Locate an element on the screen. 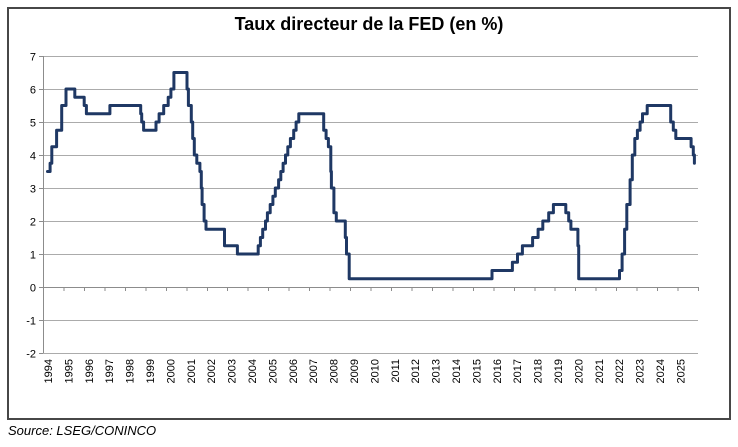 The image size is (738, 447). y-axis-label: 7 is located at coordinates (33, 58).